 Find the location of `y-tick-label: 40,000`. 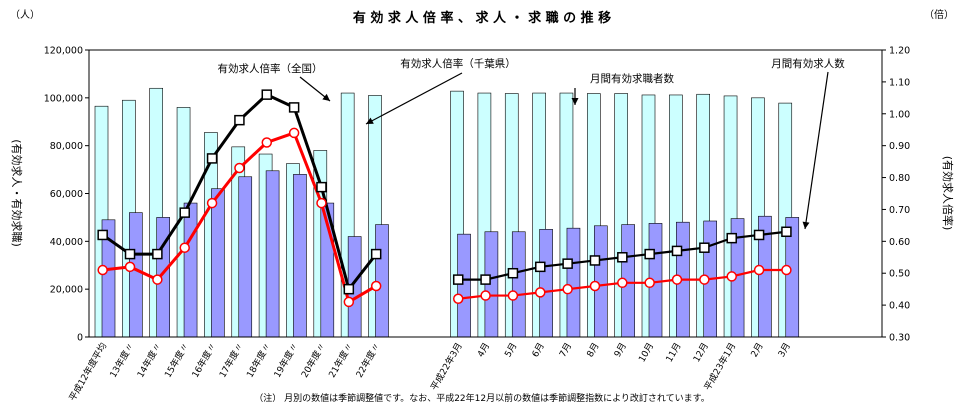

y-tick-label: 40,000 is located at coordinates (66, 242).